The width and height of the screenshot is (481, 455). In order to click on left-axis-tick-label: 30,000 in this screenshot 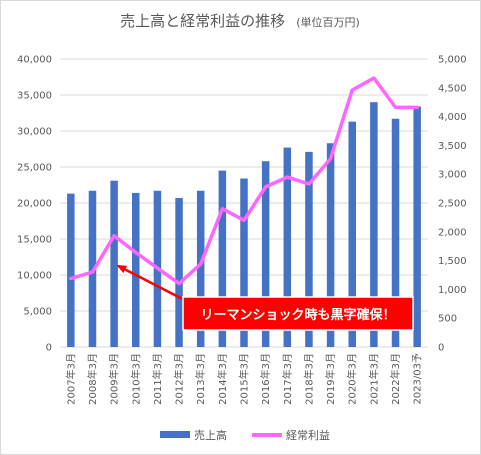, I will do `click(34, 132)`.